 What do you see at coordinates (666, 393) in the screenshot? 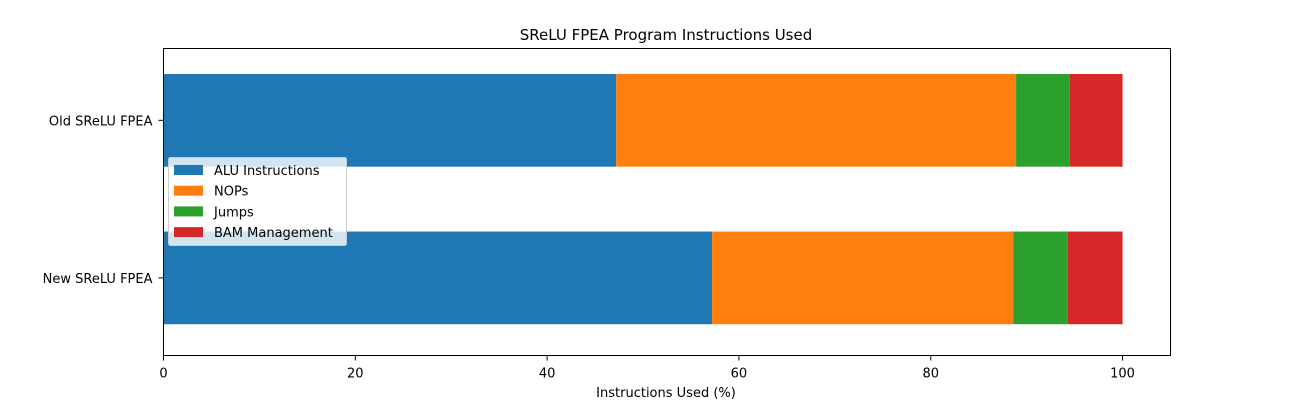
I see `x-axis-label: Instructions Used (%)` at bounding box center [666, 393].